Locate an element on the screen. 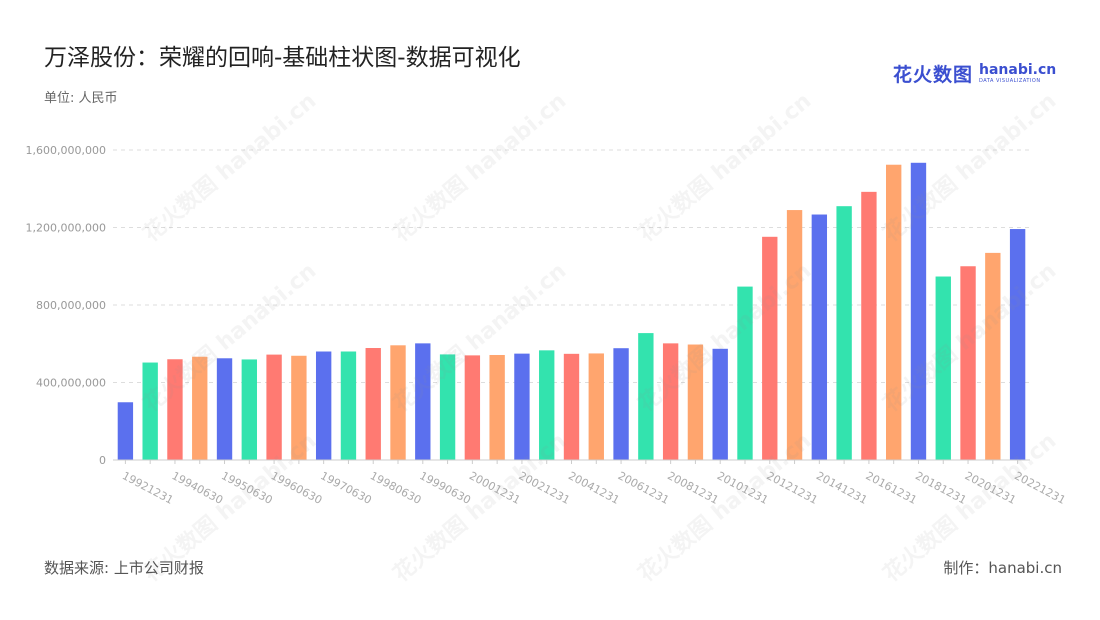  x-tick-label: 19921231 is located at coordinates (148, 488).